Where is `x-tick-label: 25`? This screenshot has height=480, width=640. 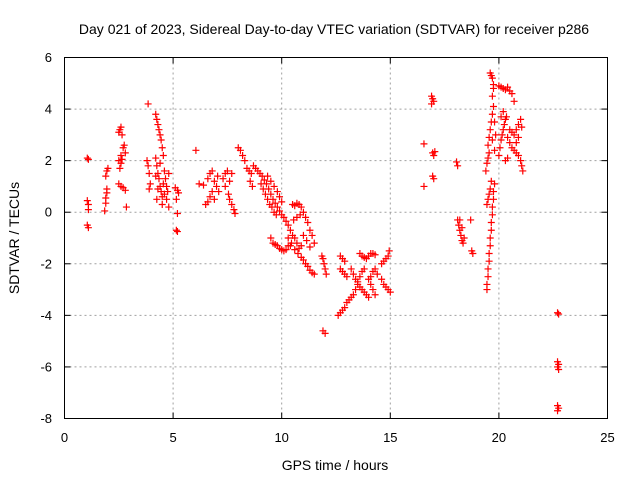 x-tick-label: 25 is located at coordinates (607, 437).